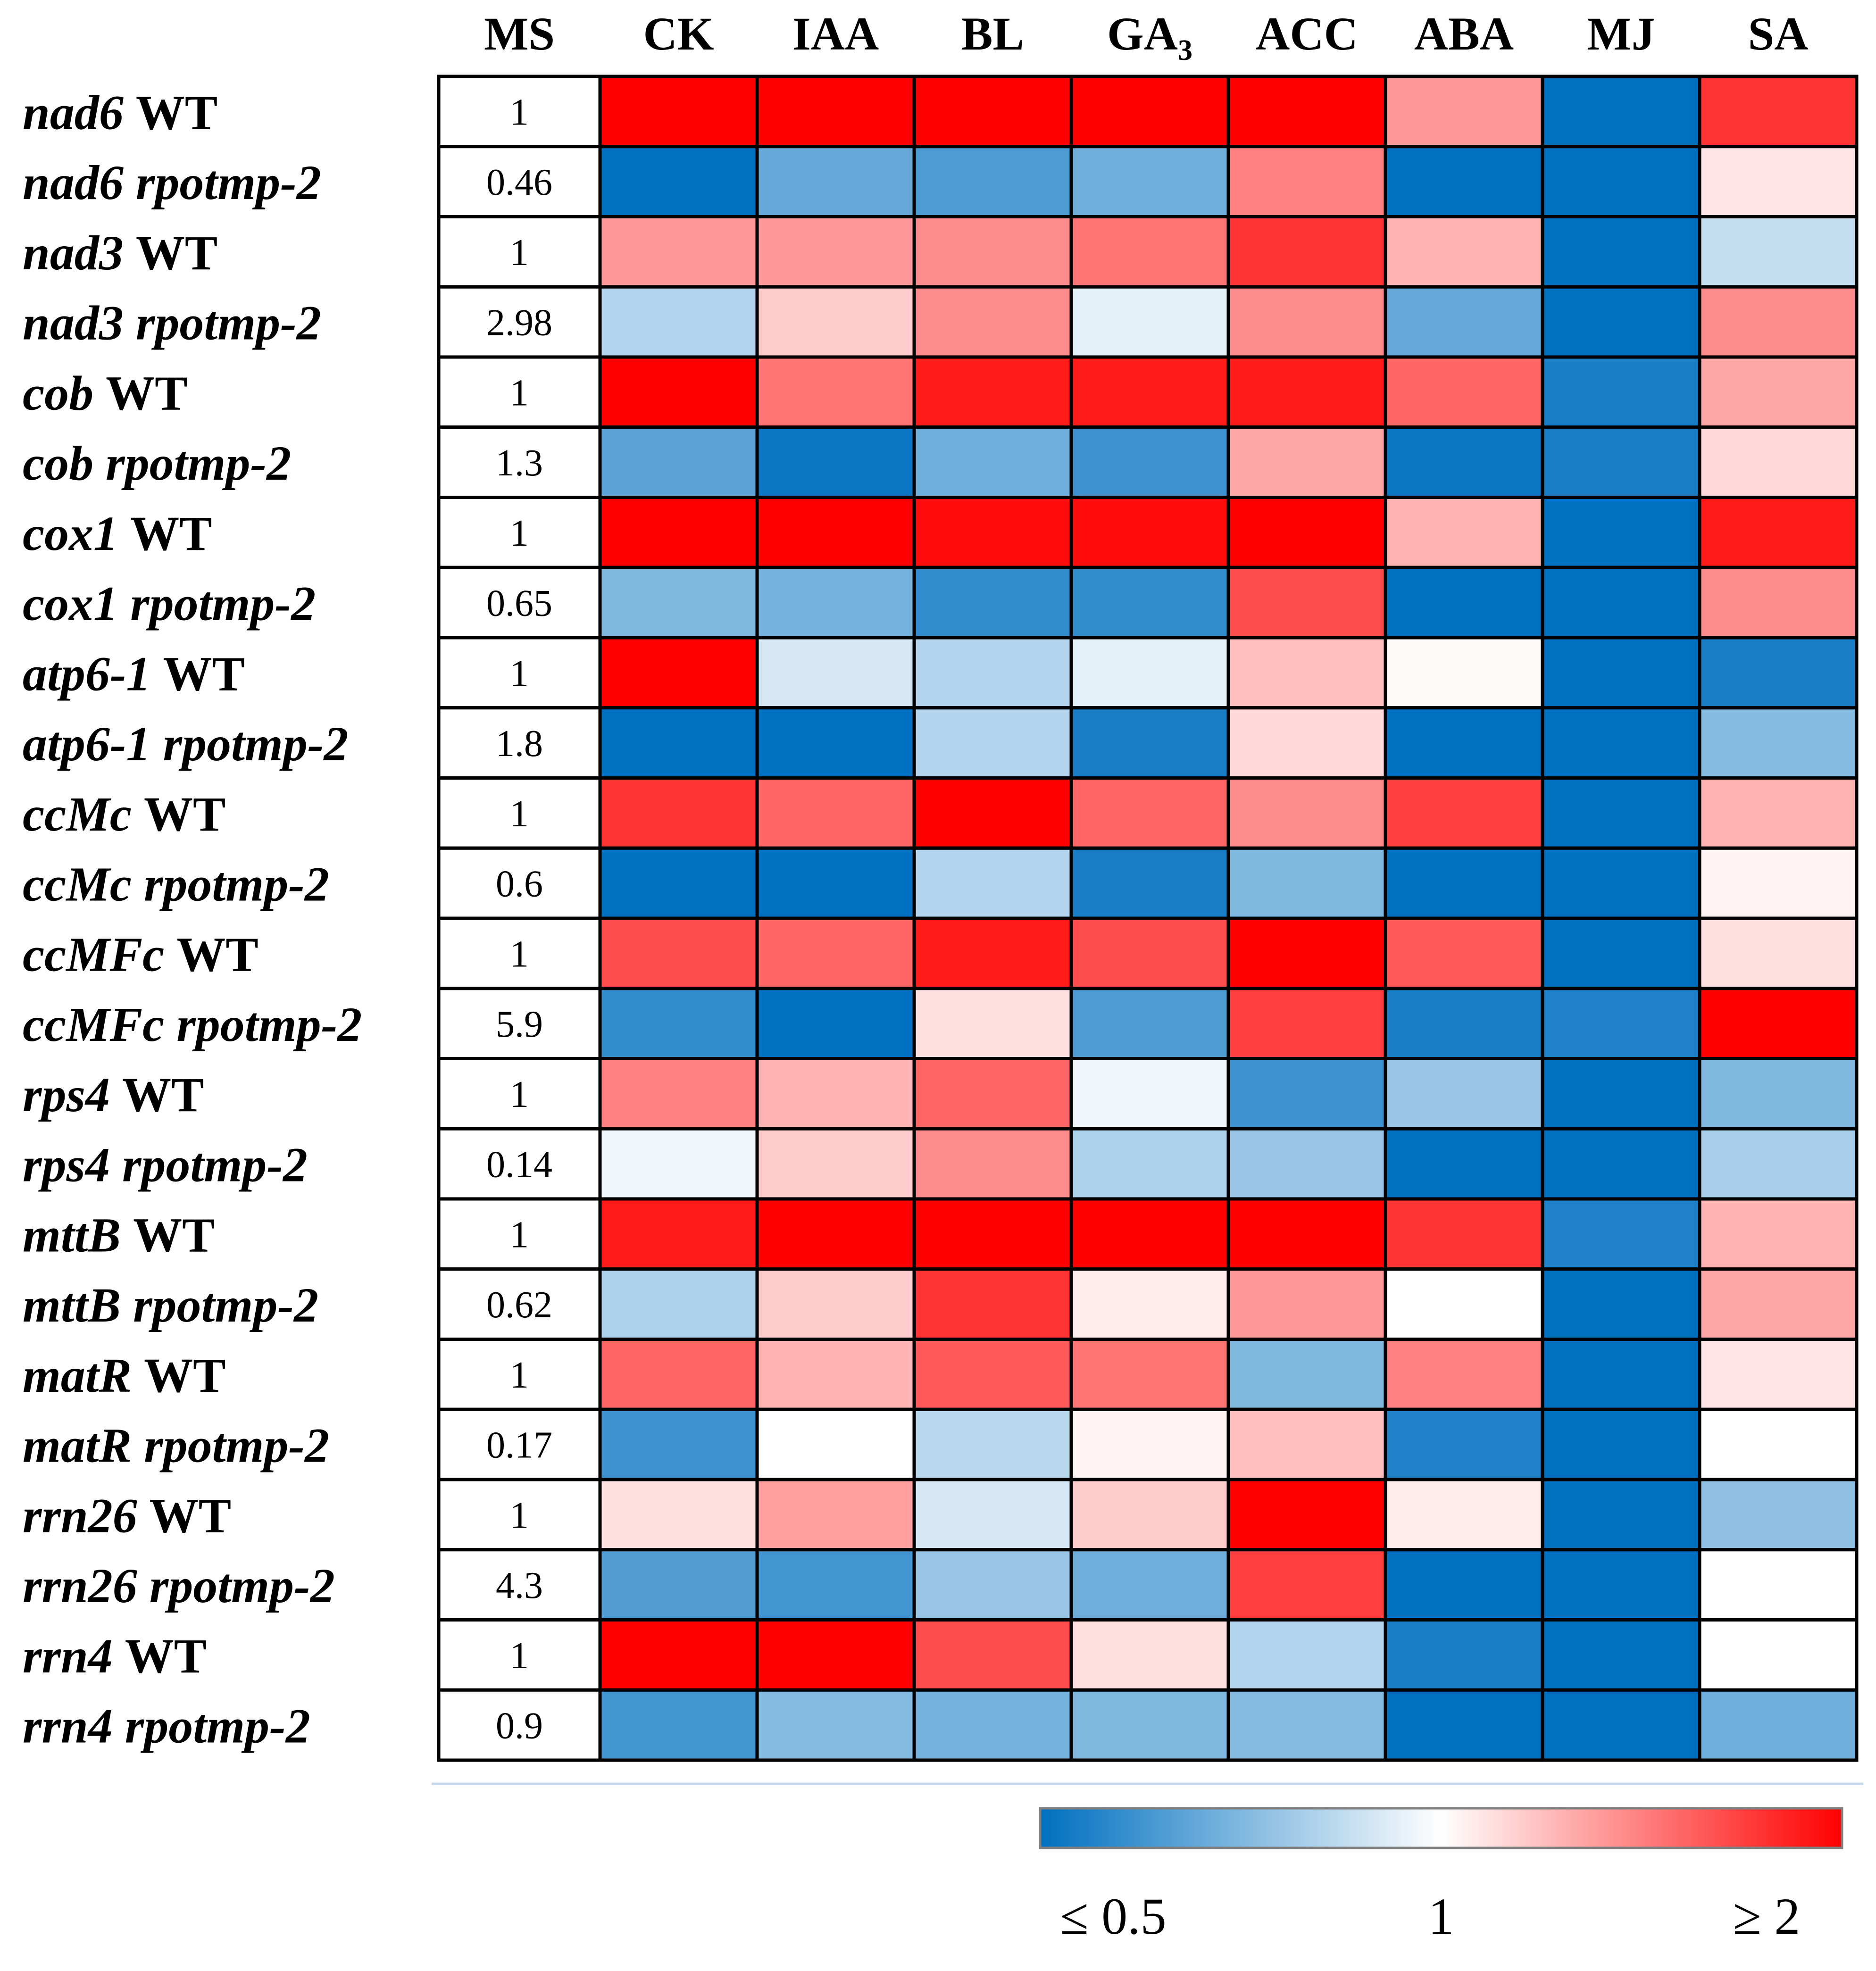  Describe the element at coordinates (836, 34) in the screenshot. I see `column-label-iaa: IAA` at that location.